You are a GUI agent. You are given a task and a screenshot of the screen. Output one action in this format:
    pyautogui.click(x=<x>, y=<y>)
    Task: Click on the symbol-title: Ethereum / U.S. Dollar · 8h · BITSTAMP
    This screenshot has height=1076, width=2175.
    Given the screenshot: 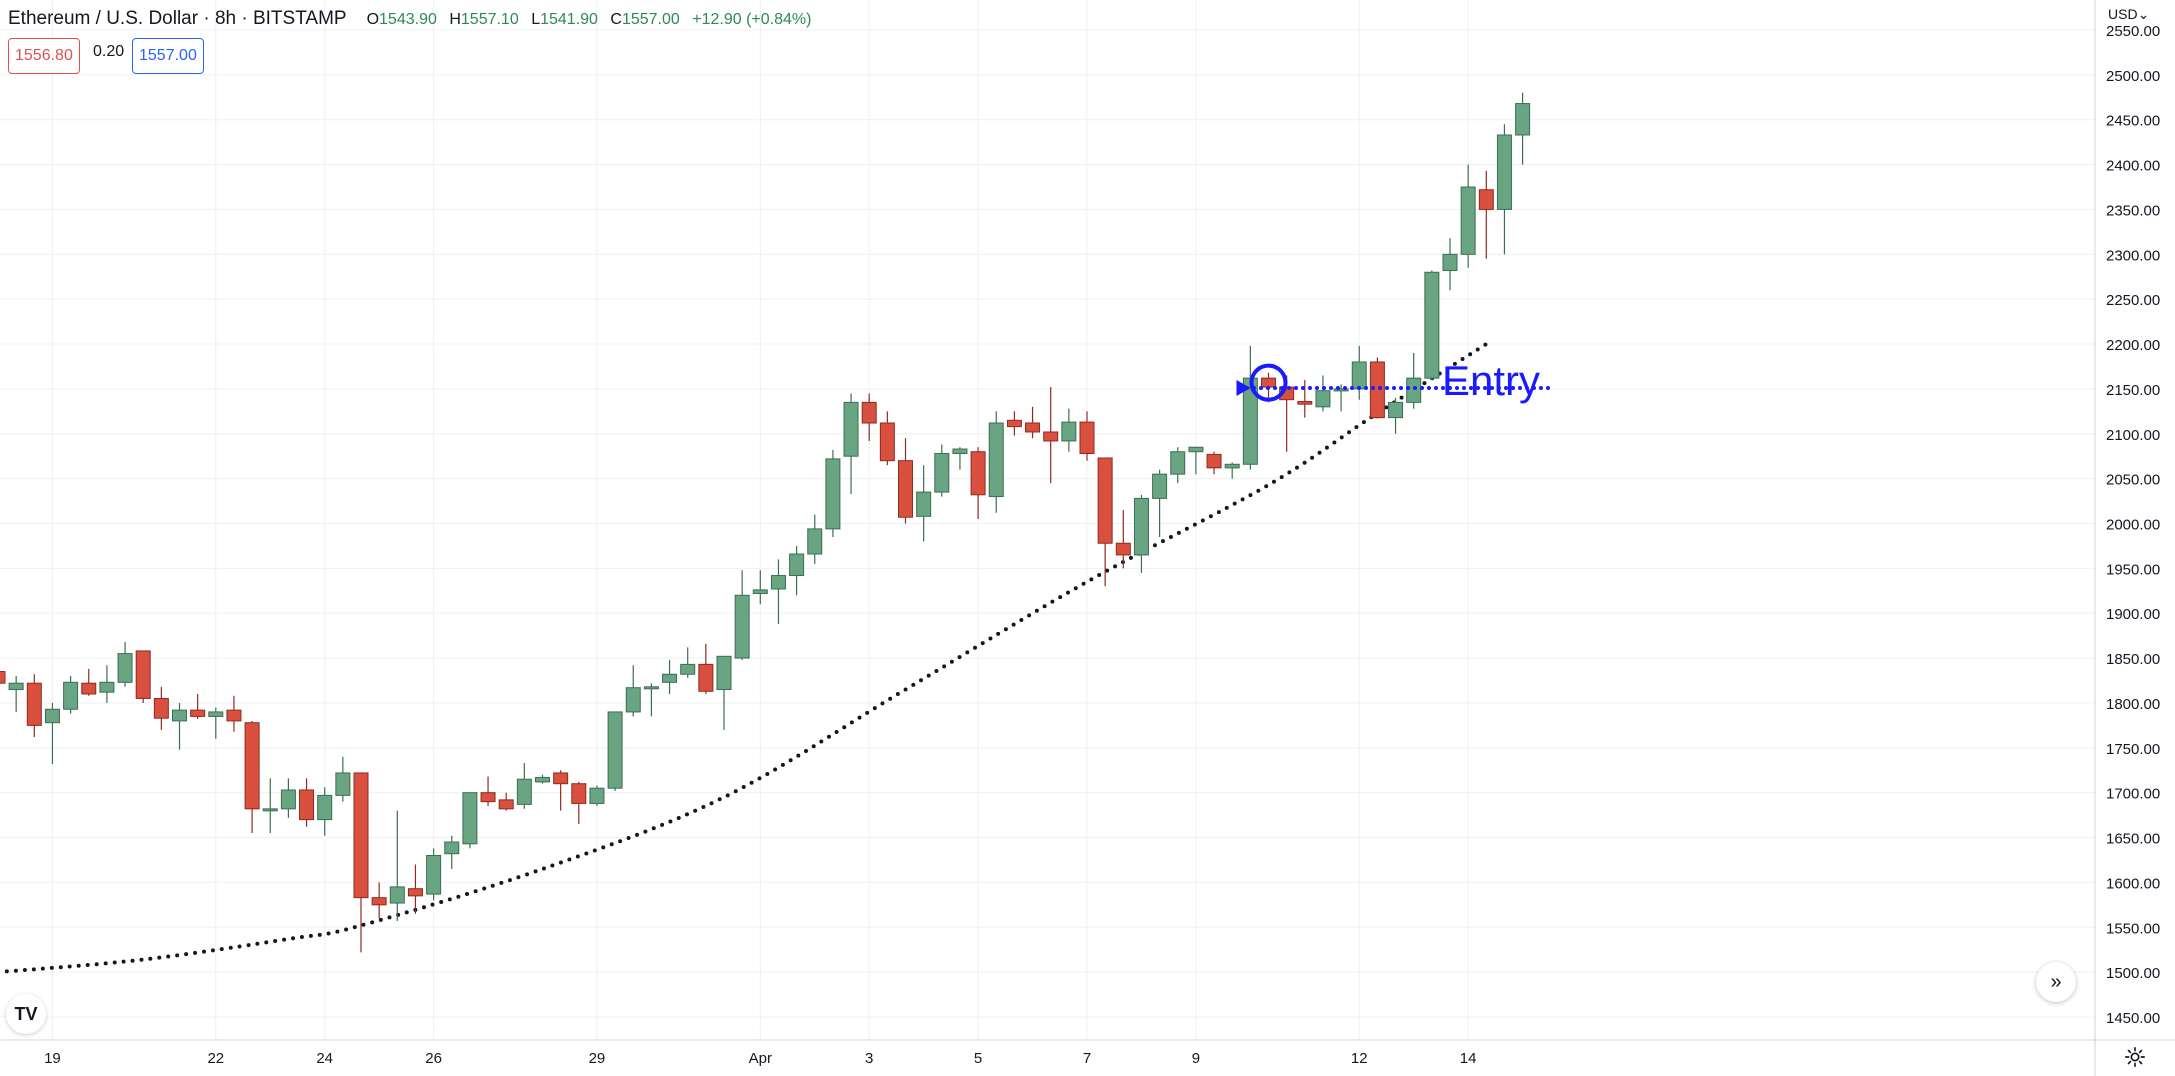 What is the action you would take?
    pyautogui.click(x=177, y=18)
    